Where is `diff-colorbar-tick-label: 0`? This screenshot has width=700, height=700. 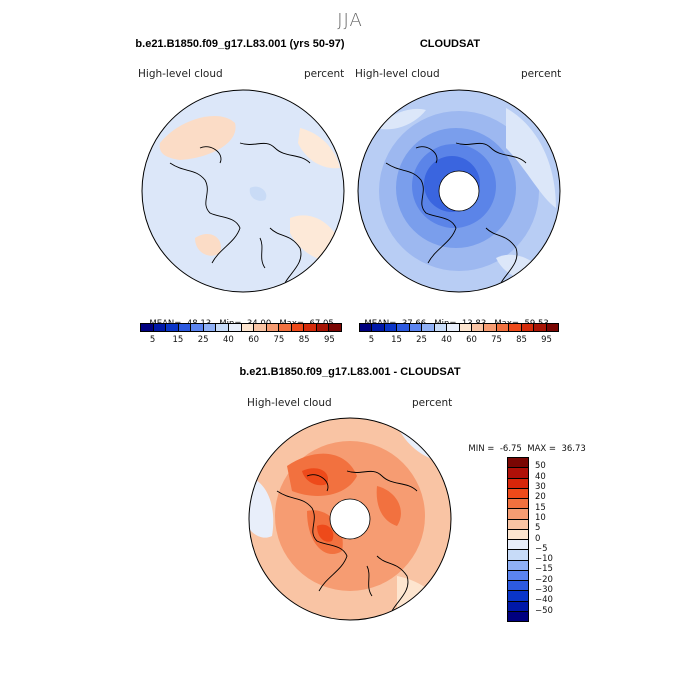
diff-colorbar-tick-label: 0 is located at coordinates (538, 538).